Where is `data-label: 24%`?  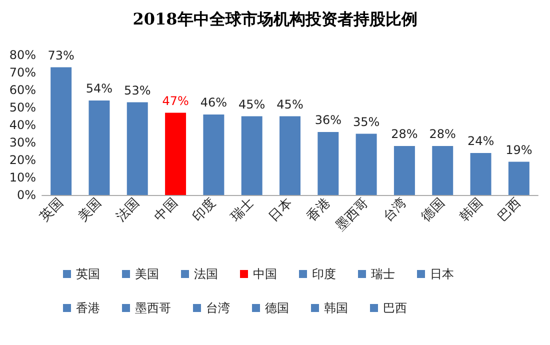
data-label: 24% is located at coordinates (480, 141).